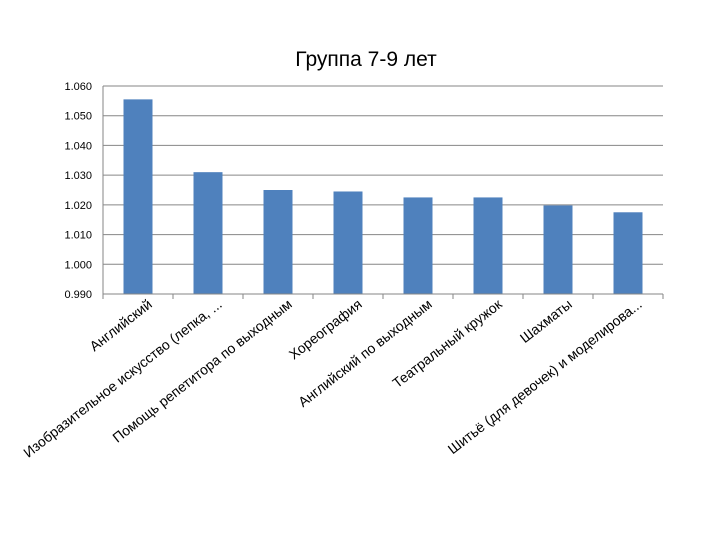 The height and width of the screenshot is (540, 720). I want to click on y-tick-label: 0.990, so click(78, 295).